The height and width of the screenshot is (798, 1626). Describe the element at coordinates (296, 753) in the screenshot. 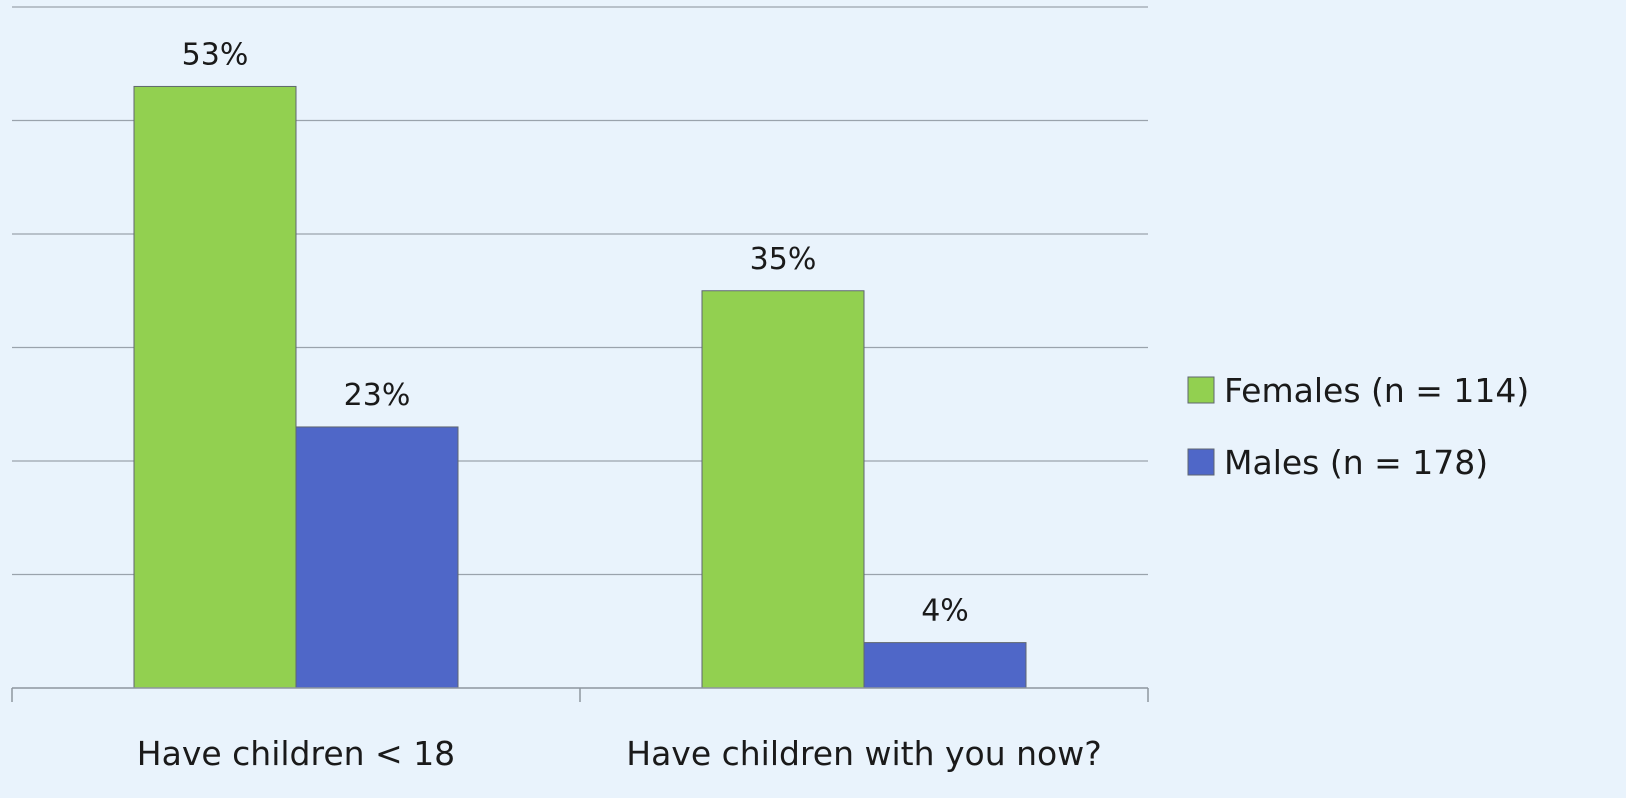

I see `category-label: Have children < 18` at that location.